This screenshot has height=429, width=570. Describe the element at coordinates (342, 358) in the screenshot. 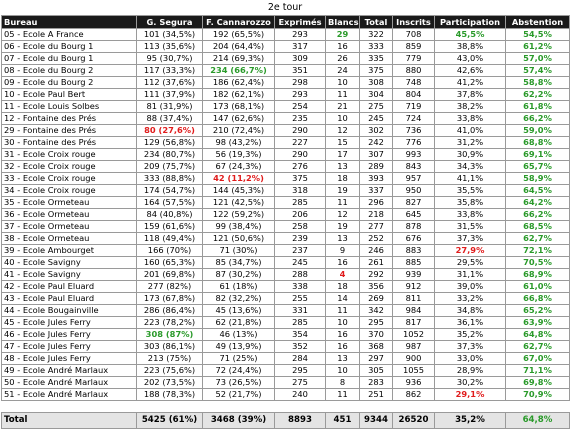

I see `cell-blancs: 13` at that location.